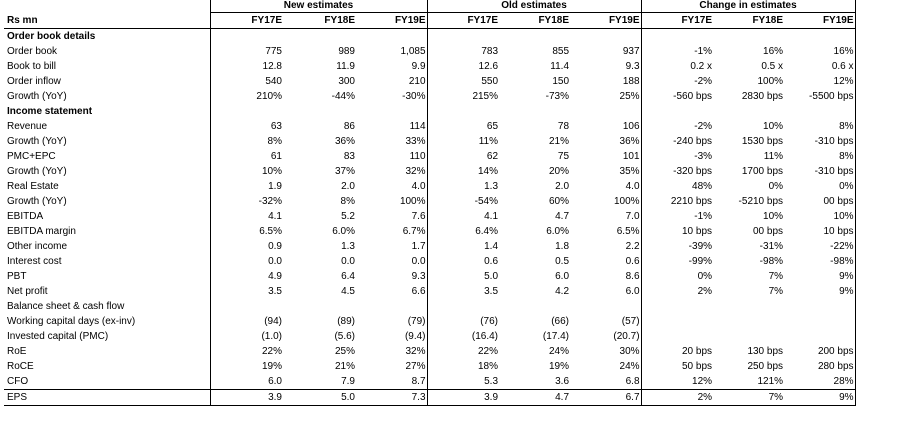  I want to click on table-cell: 6.0%, so click(343, 231).